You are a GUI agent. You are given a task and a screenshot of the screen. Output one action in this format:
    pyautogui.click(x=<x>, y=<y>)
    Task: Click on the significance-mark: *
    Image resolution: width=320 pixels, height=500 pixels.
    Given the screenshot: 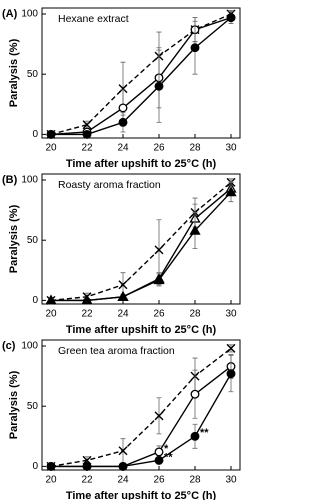 What is the action you would take?
    pyautogui.click(x=166, y=449)
    